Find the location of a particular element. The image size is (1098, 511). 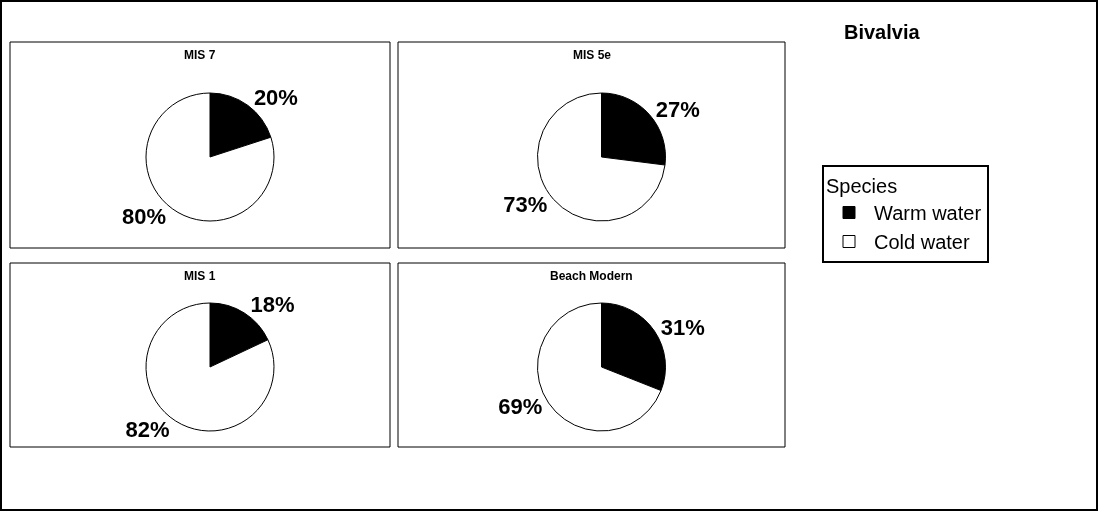

data-label: 82% is located at coordinates (147, 430).